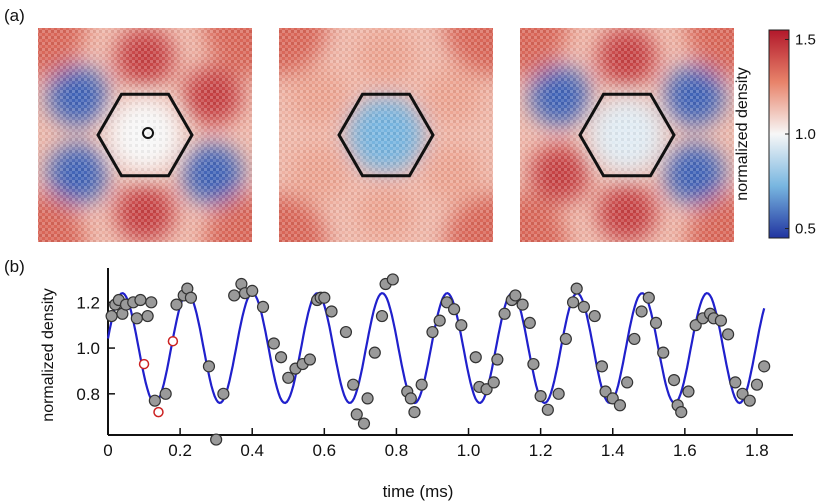  What do you see at coordinates (14, 266) in the screenshot?
I see `panel-b-label: (b)` at bounding box center [14, 266].